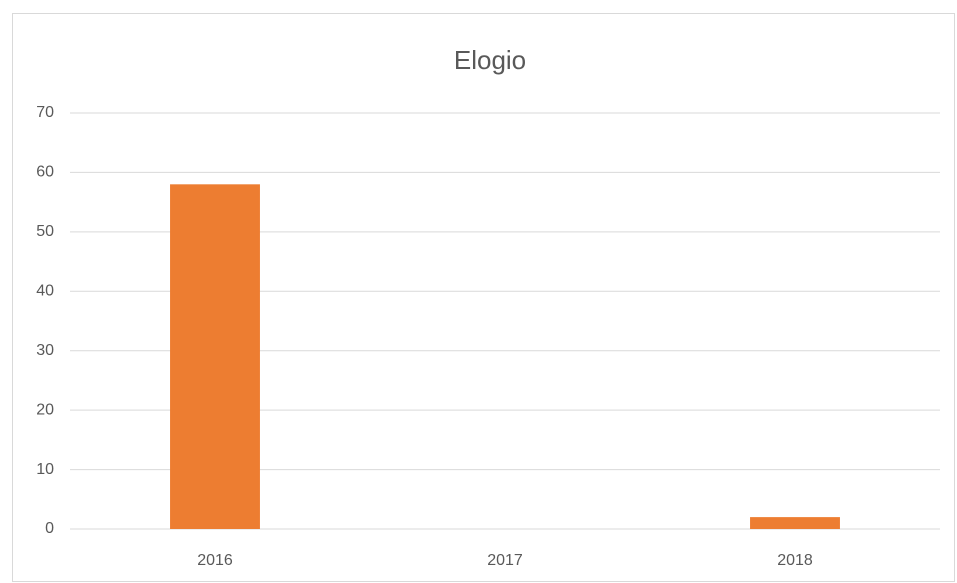 The height and width of the screenshot is (583, 957). I want to click on chart-title: Elogio, so click(490, 60).